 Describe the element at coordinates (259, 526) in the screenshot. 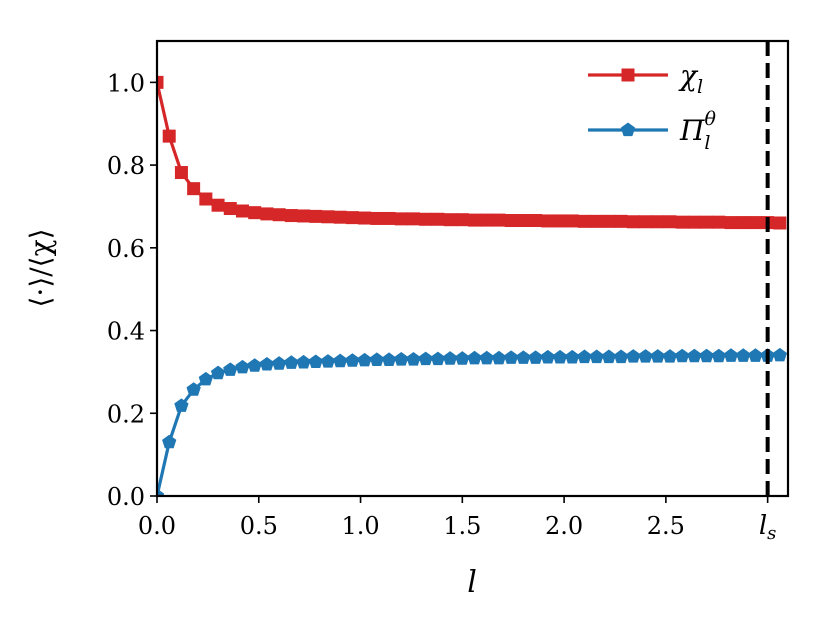

I see `x-tick-label: 0.5` at that location.